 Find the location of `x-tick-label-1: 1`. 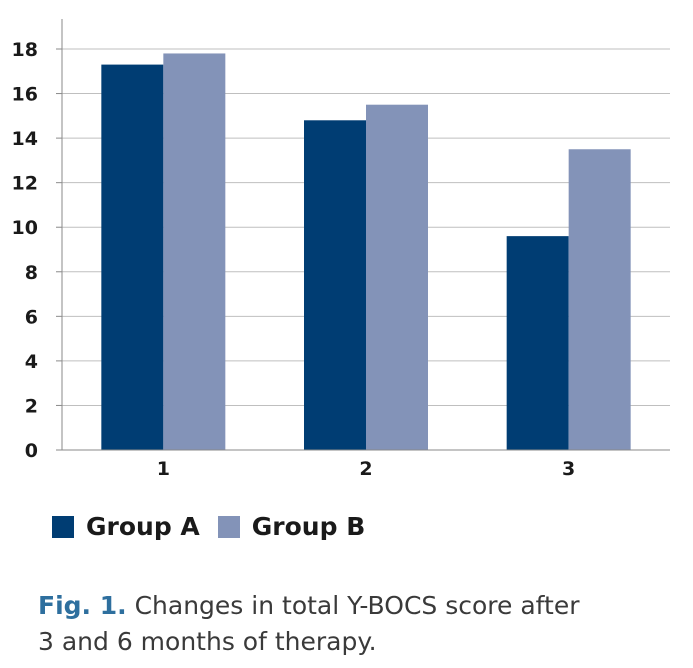

x-tick-label-1: 1 is located at coordinates (163, 469).